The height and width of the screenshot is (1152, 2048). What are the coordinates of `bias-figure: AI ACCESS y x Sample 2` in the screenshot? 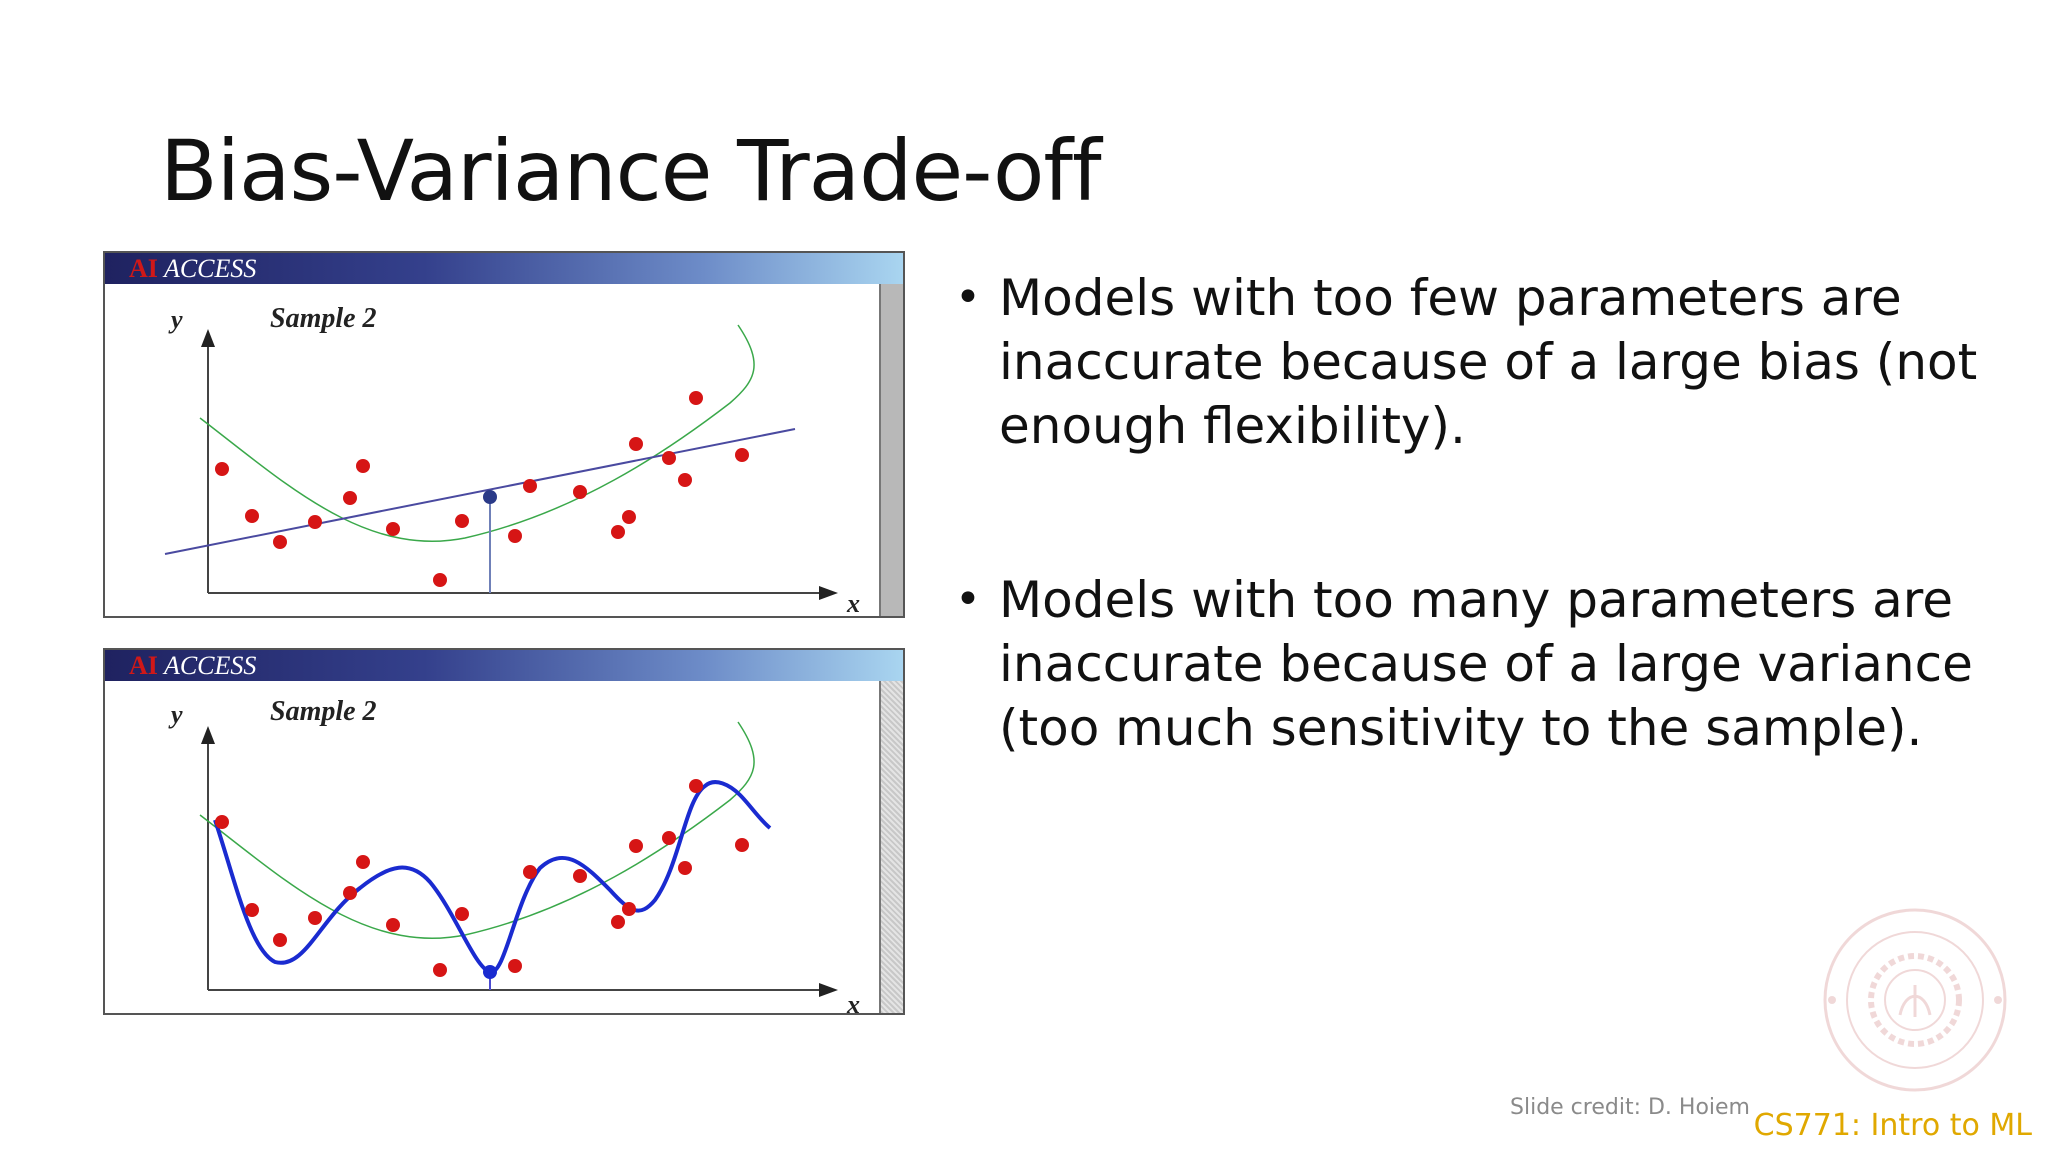 It's located at (504, 434).